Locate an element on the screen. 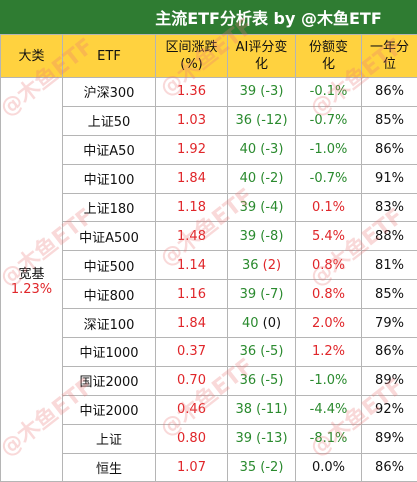  ai-score-cell: 39 (-8) is located at coordinates (262, 236).